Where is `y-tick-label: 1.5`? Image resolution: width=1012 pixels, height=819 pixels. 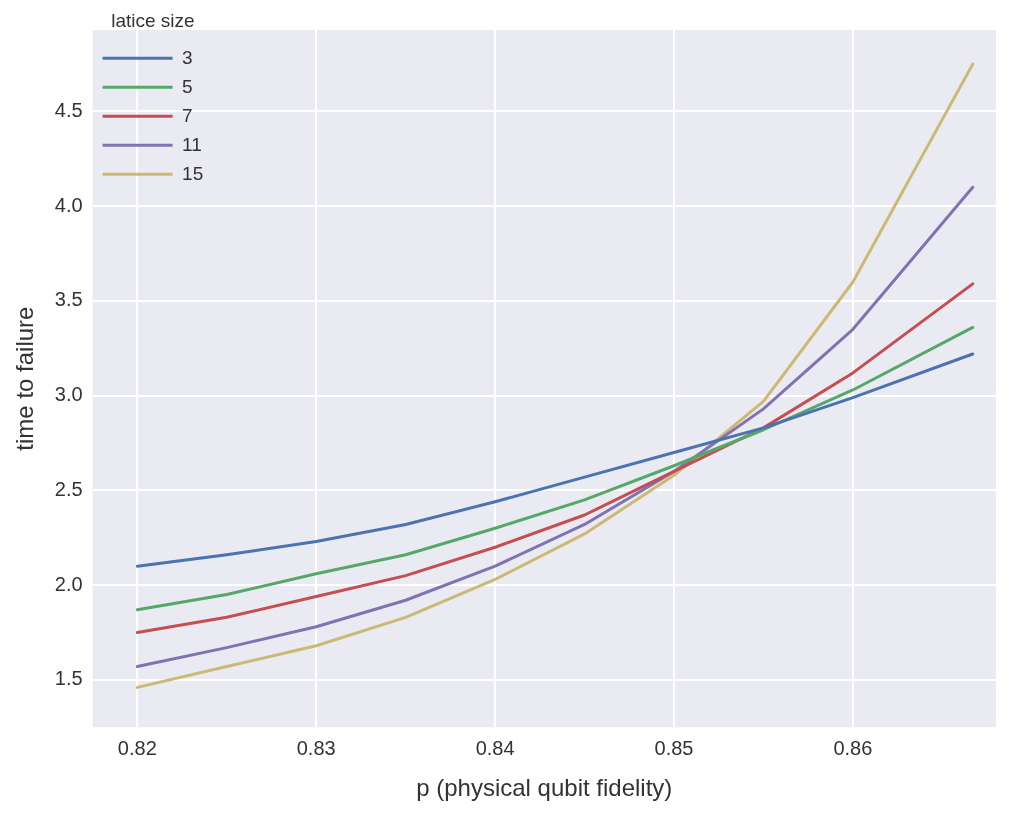
y-tick-label: 1.5 is located at coordinates (68, 678).